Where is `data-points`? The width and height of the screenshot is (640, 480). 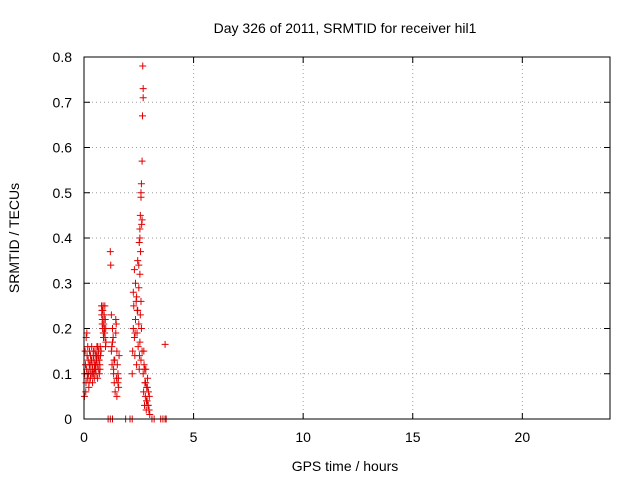 data-points is located at coordinates (125, 242).